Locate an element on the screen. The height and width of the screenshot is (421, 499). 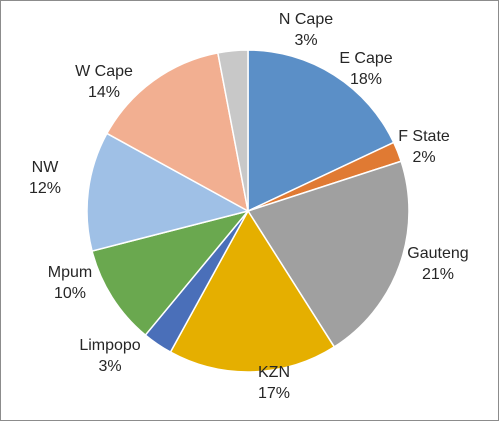
data-label-percent: 10% is located at coordinates (70, 293).